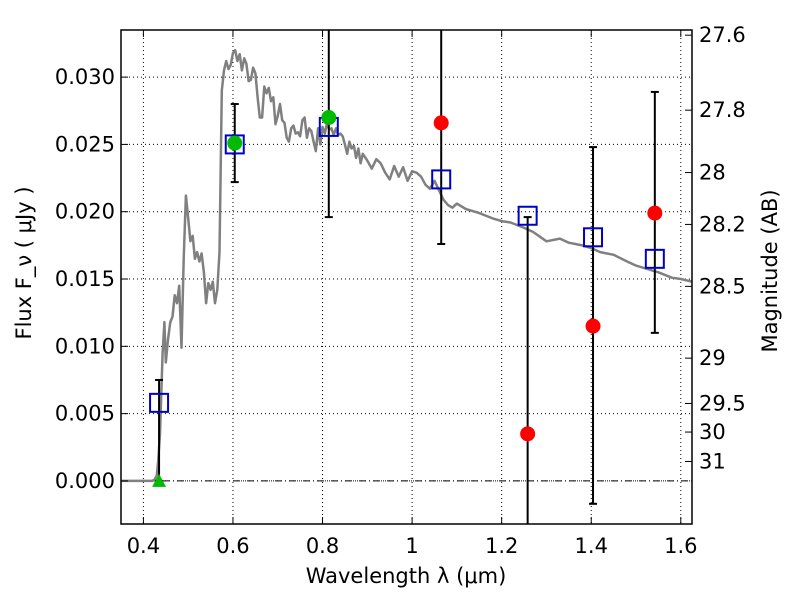 This screenshot has height=600, width=800. I want to click on y2-tick-label: 28.2, so click(722, 224).